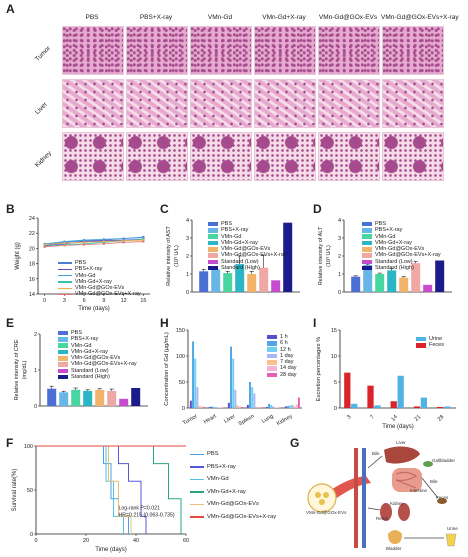 The width and height of the screenshot is (468, 557). I want to click on legend-entry: Standard (High), so click(97, 377).